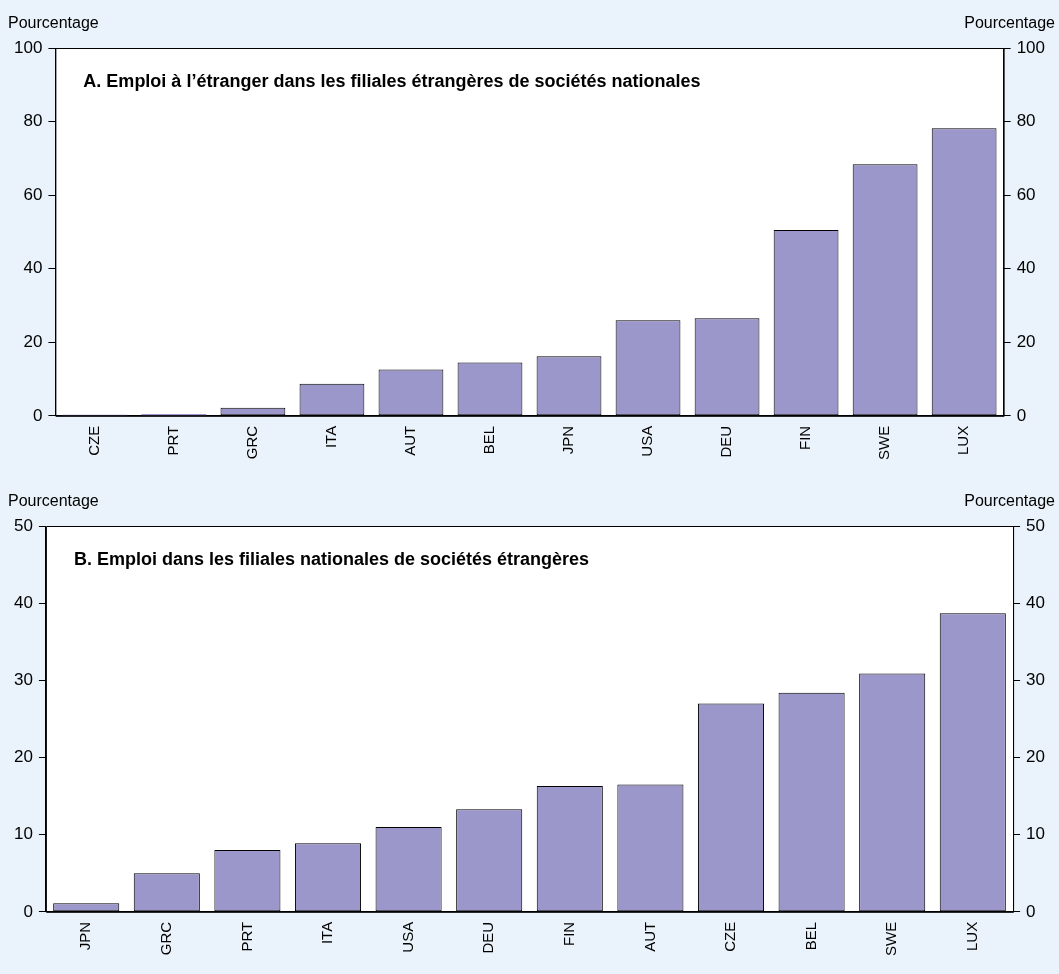 Image resolution: width=1059 pixels, height=974 pixels. Describe the element at coordinates (23, 834) in the screenshot. I see `y-tick-label: 10` at that location.